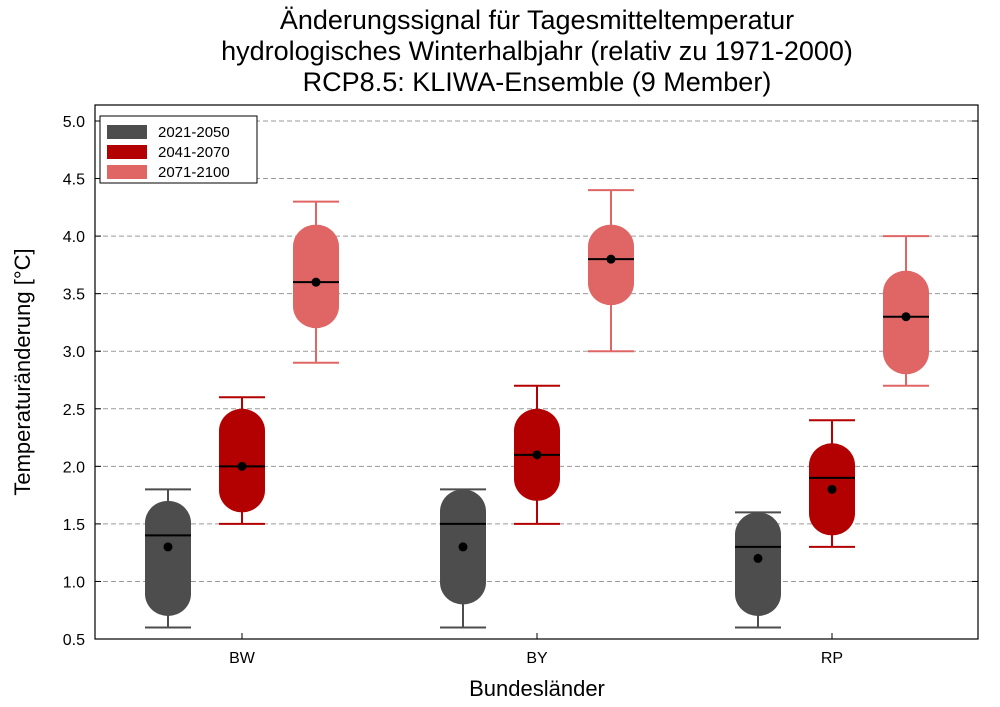 This screenshot has height=707, width=1000. Describe the element at coordinates (463, 558) in the screenshot. I see `box-2021-2050-BY` at that location.